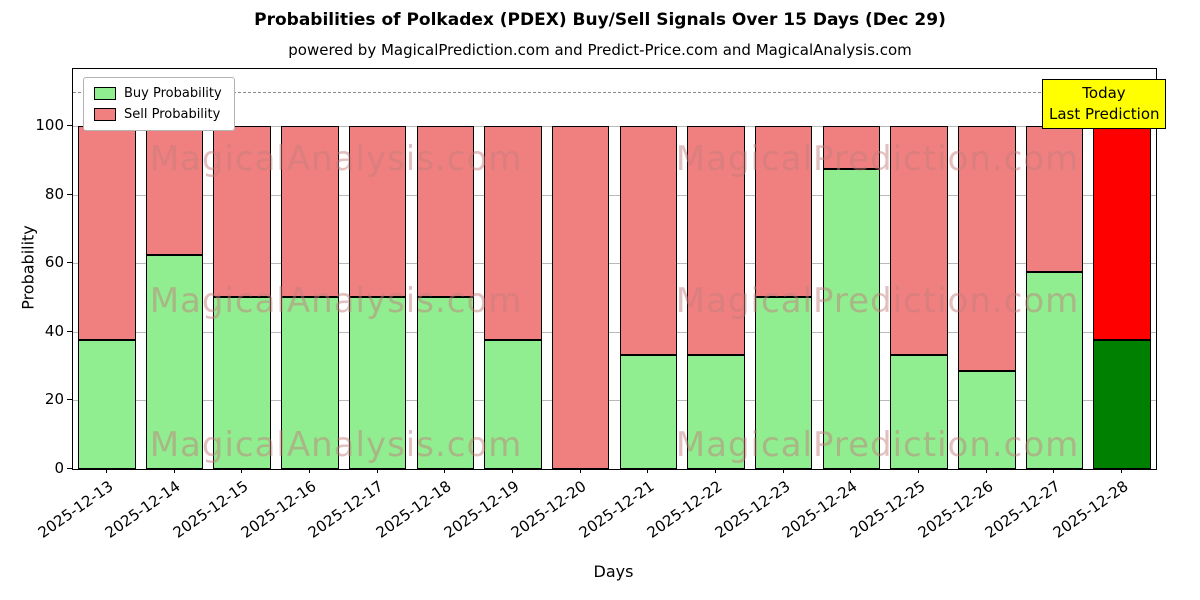 This screenshot has height=600, width=1200. Describe the element at coordinates (613, 571) in the screenshot. I see `x-axis-label: Days` at that location.